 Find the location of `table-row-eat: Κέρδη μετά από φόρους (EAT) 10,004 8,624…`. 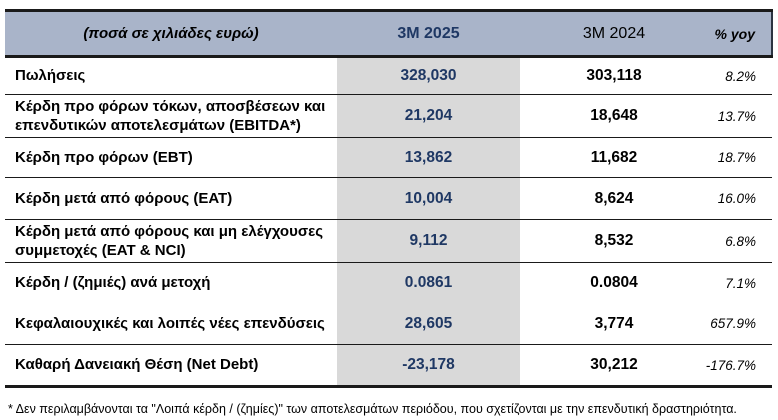

table-row-eat: Κέρδη μετά από φόρους (EAT) 10,004 8,624… is located at coordinates (388, 198).